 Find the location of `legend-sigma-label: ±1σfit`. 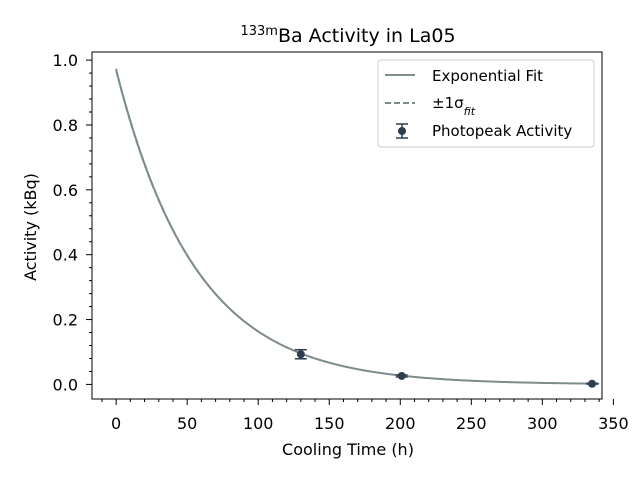

legend-sigma-label: ±1σfit is located at coordinates (454, 106).